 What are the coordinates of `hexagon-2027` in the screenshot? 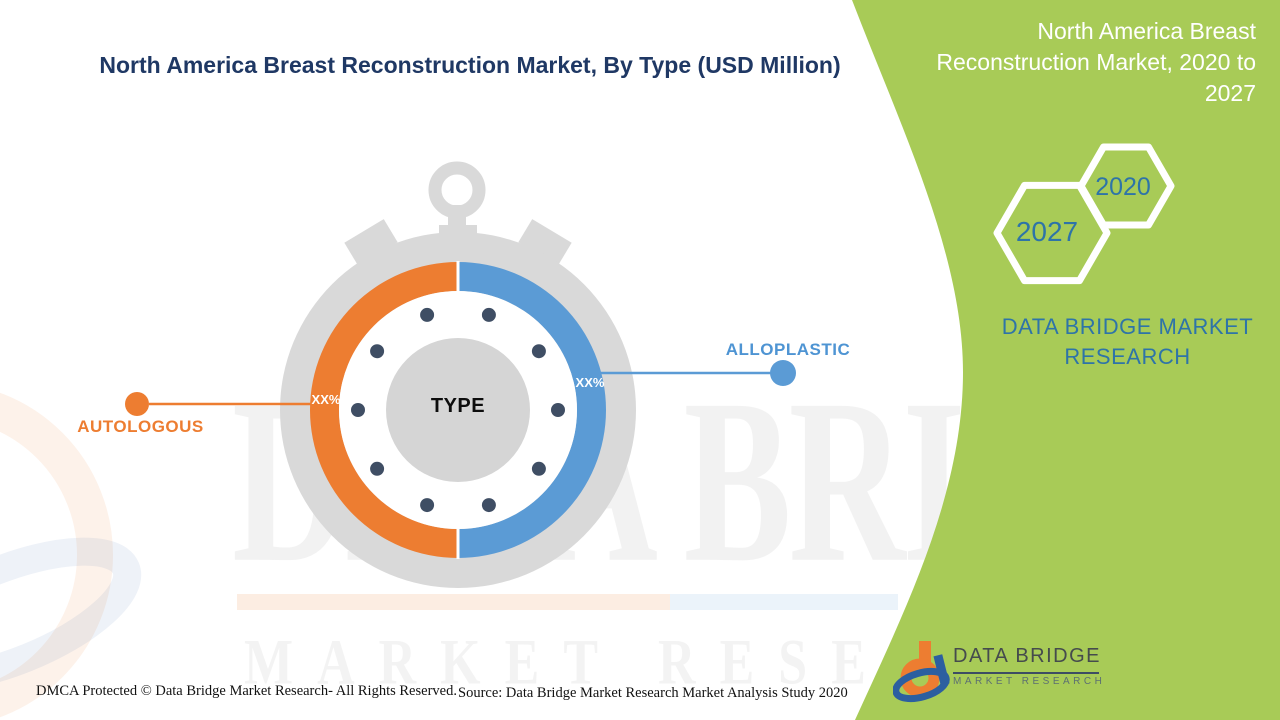 It's located at (1052, 233).